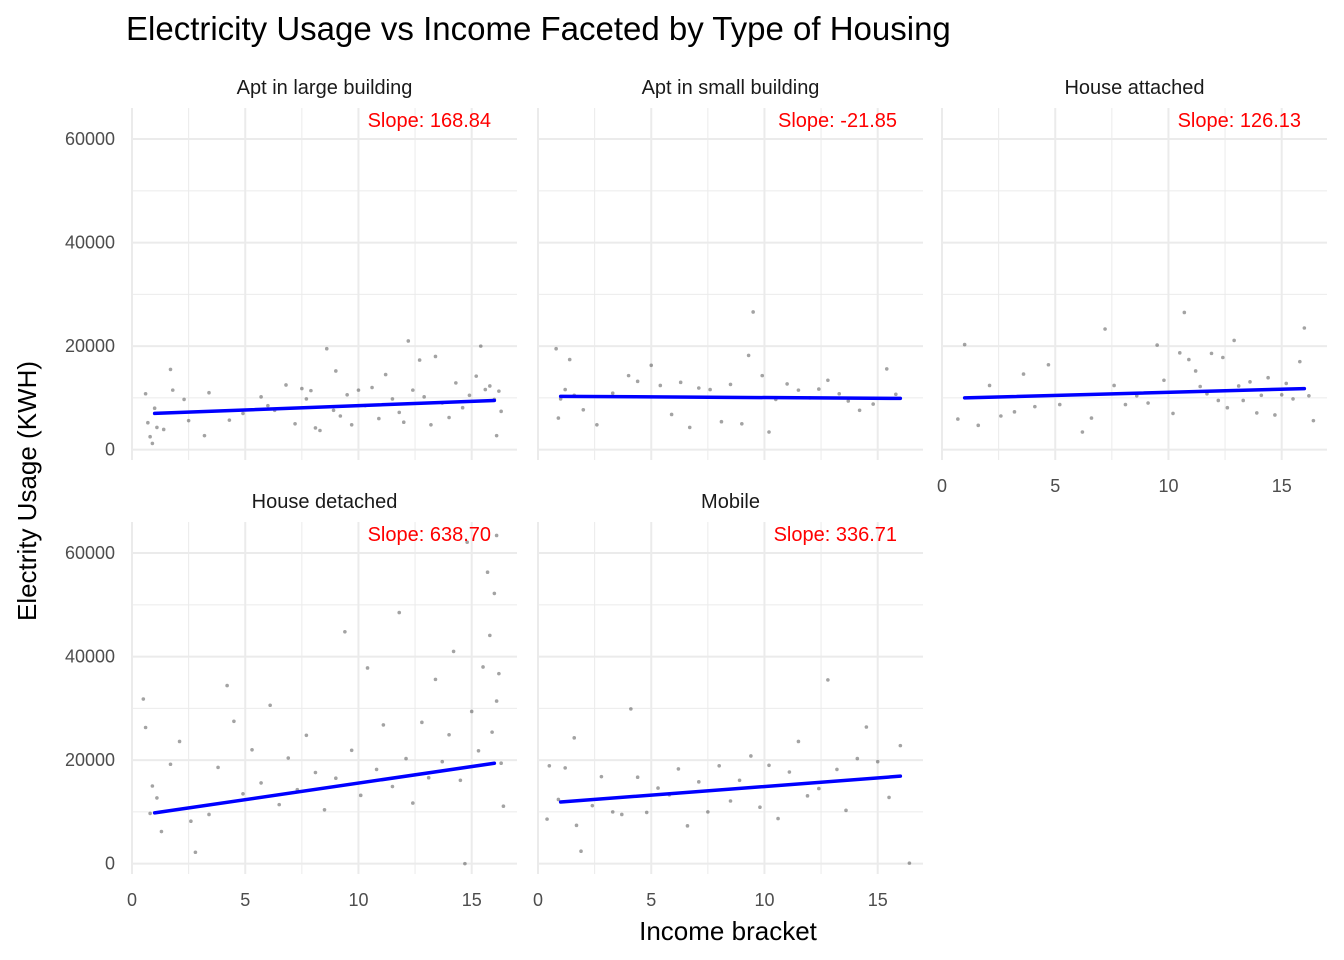  What do you see at coordinates (731, 88) in the screenshot?
I see `facet-strip-label: Apt in small building` at bounding box center [731, 88].